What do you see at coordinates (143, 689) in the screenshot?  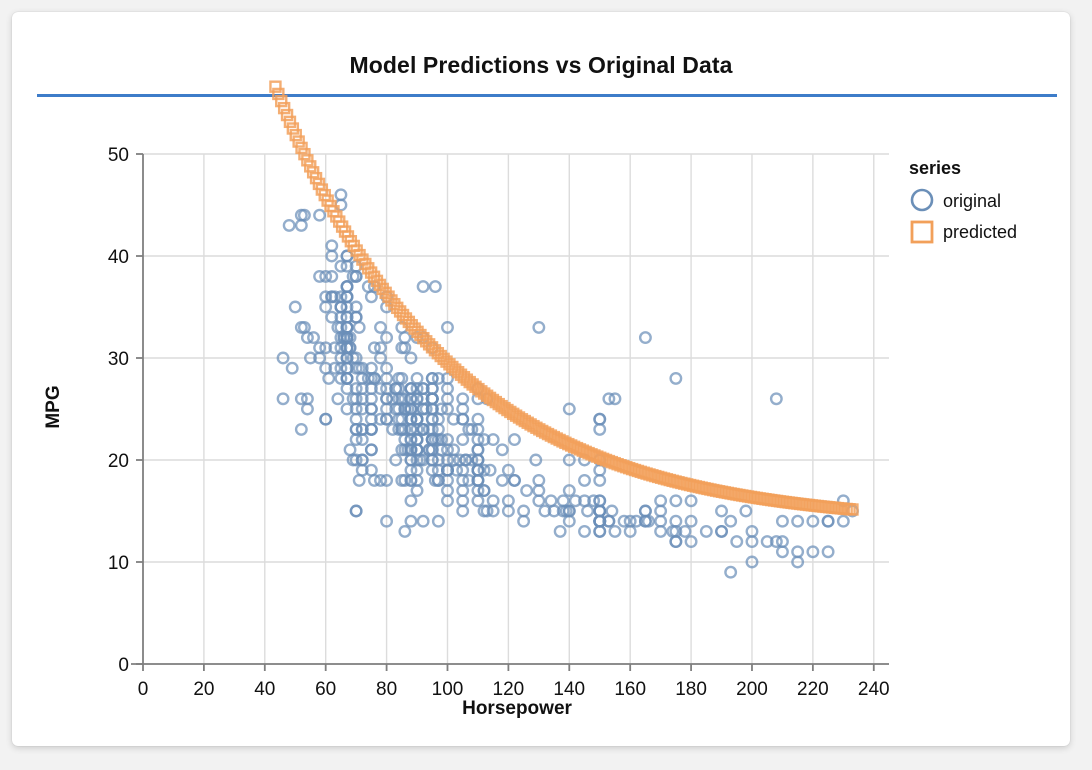 I see `x-tick-label: 0` at bounding box center [143, 689].